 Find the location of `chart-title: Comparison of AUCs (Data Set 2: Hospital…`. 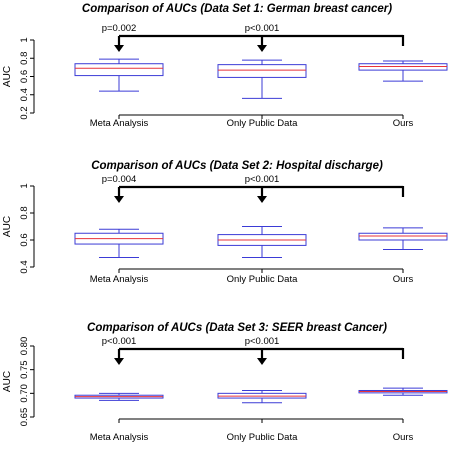

chart-title: Comparison of AUCs (Data Set 2: Hospital… is located at coordinates (237, 166).